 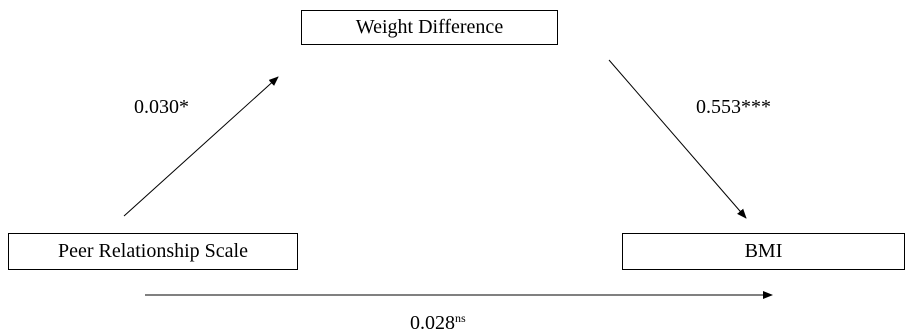 I want to click on path-c-coefficient: 0.028ns, so click(x=438, y=322).